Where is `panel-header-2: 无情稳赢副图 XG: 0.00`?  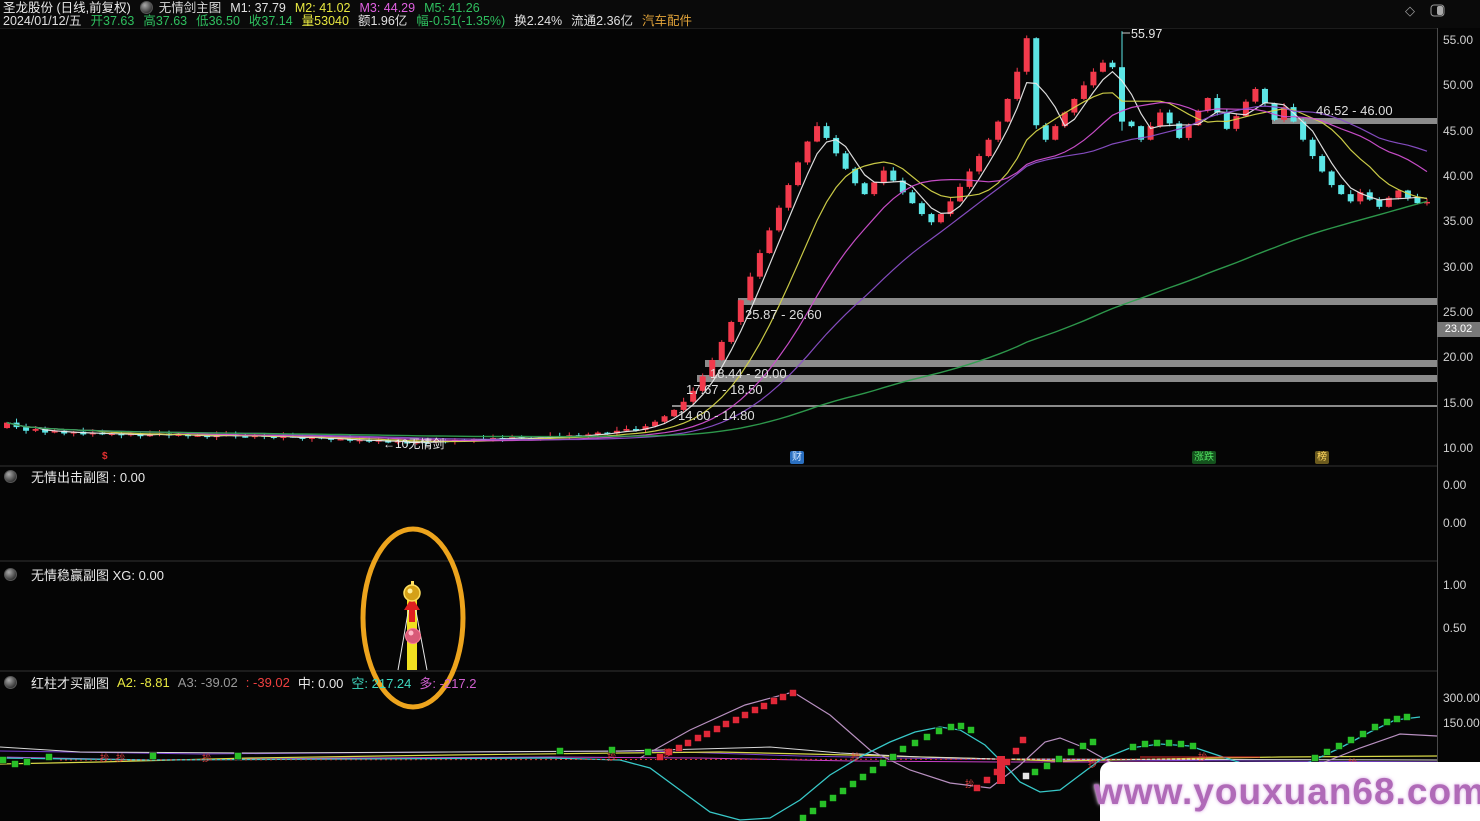
panel-header-2: 无情稳赢副图 XG: 0.00 is located at coordinates (84, 574).